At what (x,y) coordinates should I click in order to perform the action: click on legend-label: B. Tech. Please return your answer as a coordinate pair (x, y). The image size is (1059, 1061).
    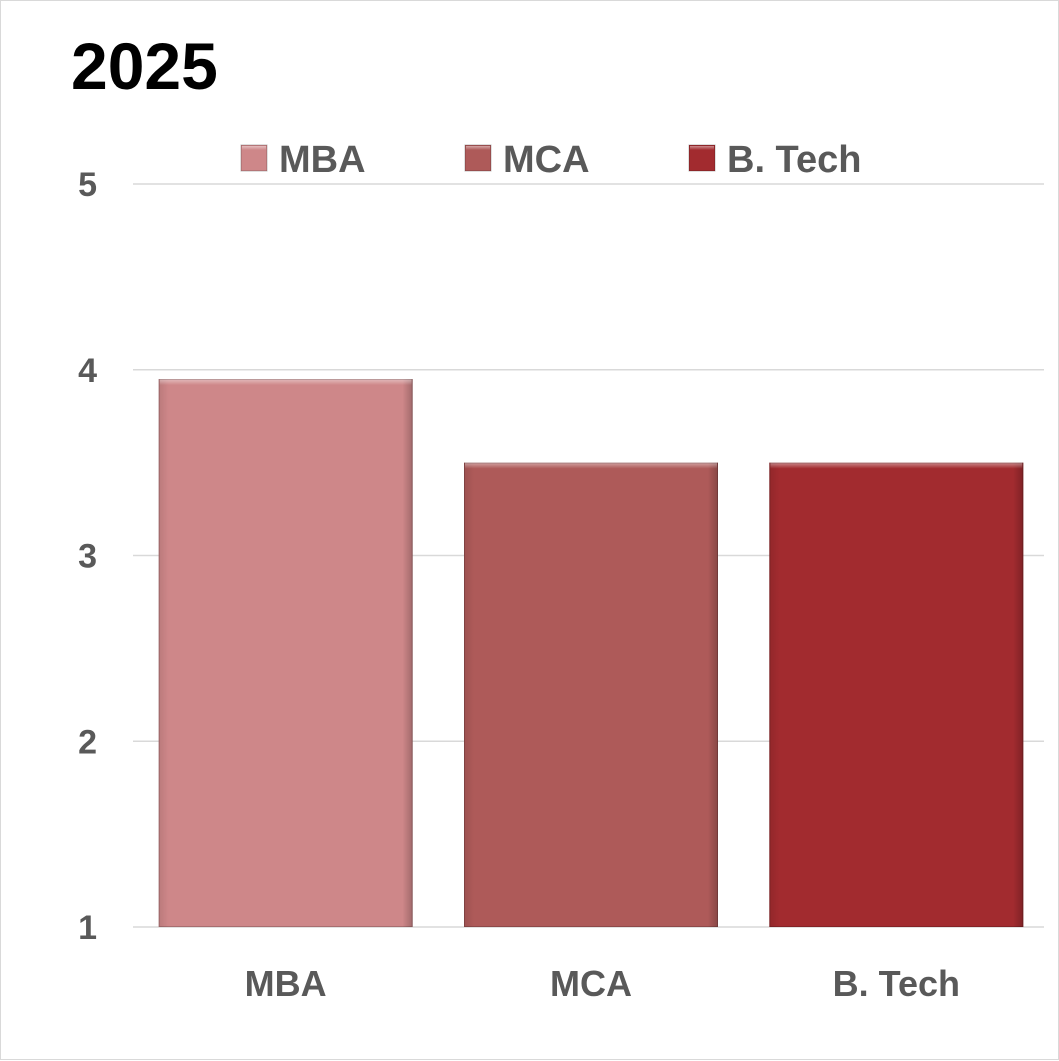
    Looking at the image, I should click on (794, 160).